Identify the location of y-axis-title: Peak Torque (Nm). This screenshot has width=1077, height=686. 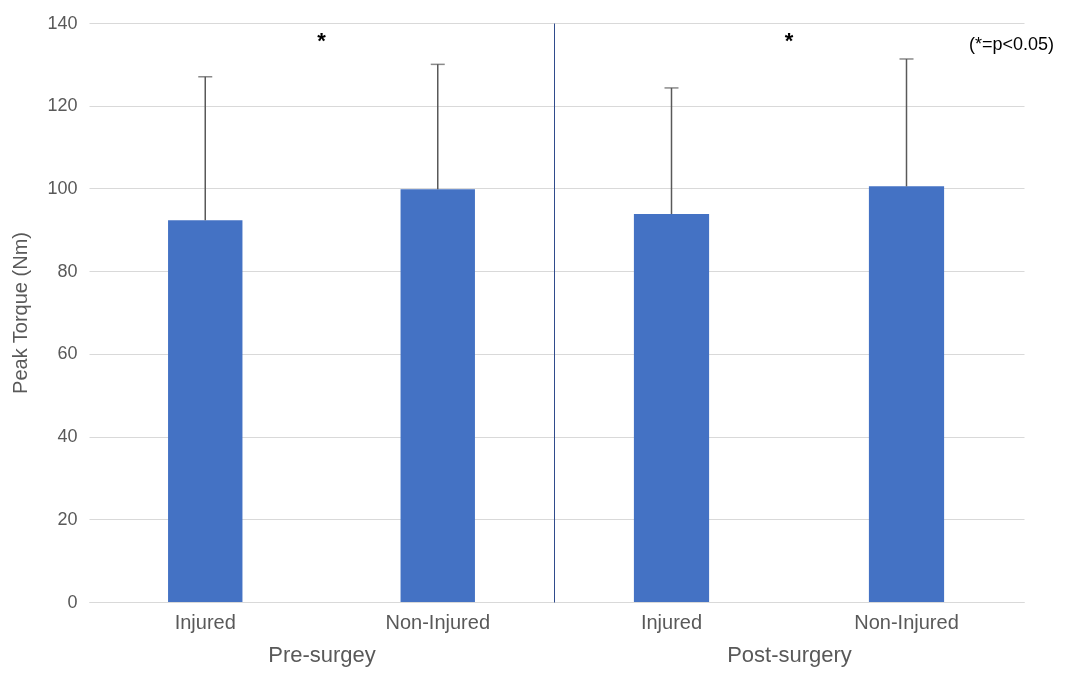
(20, 313).